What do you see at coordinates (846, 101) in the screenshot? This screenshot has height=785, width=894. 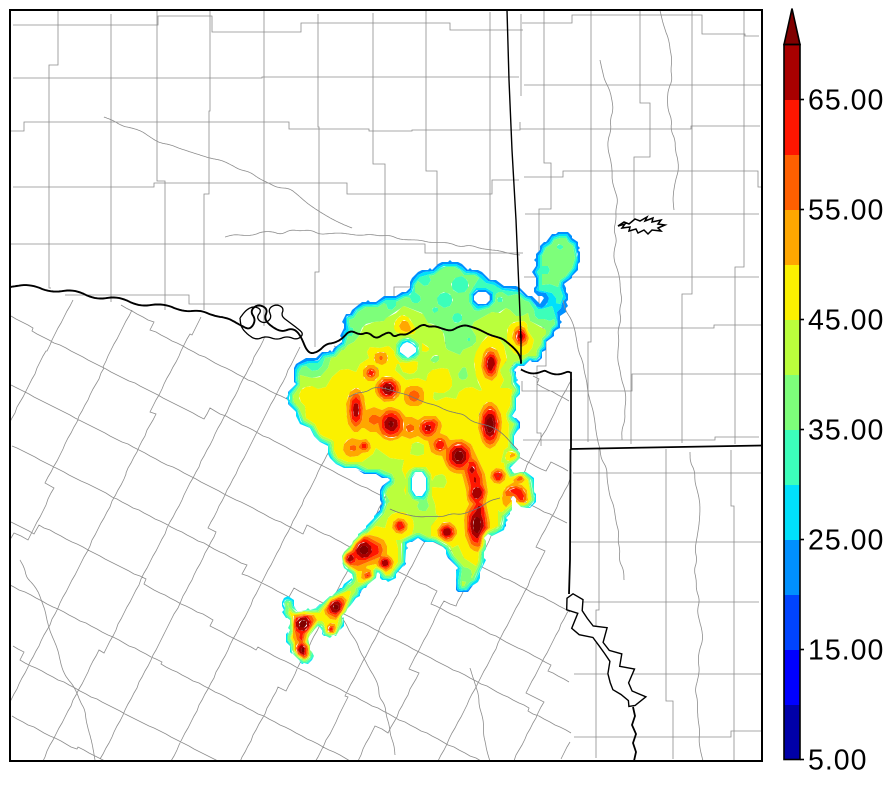 I see `svg-text: 65.00` at bounding box center [846, 101].